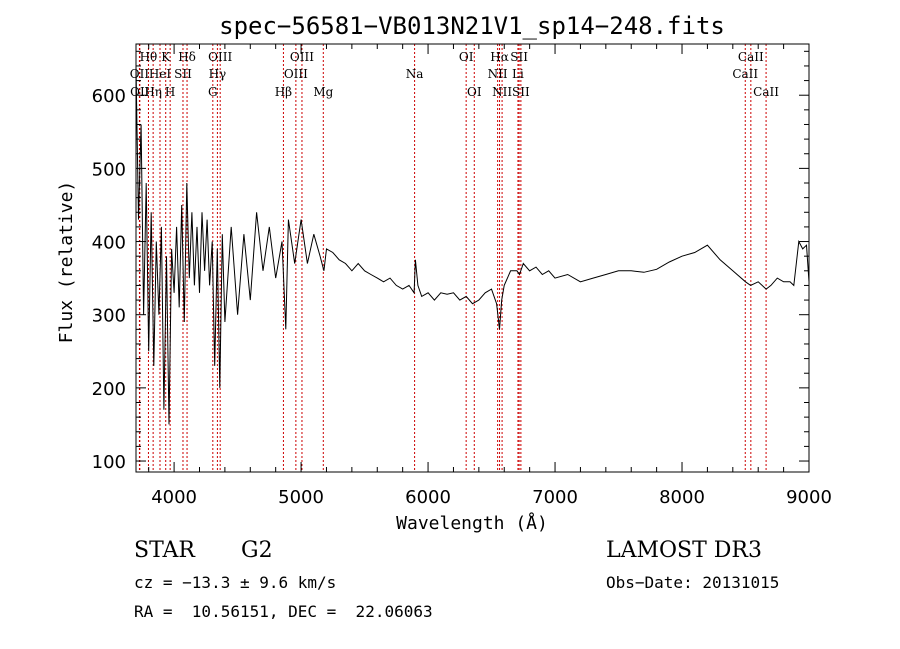 This screenshot has height=649, width=900. I want to click on y-tick-label-4: 500, so click(109, 169).